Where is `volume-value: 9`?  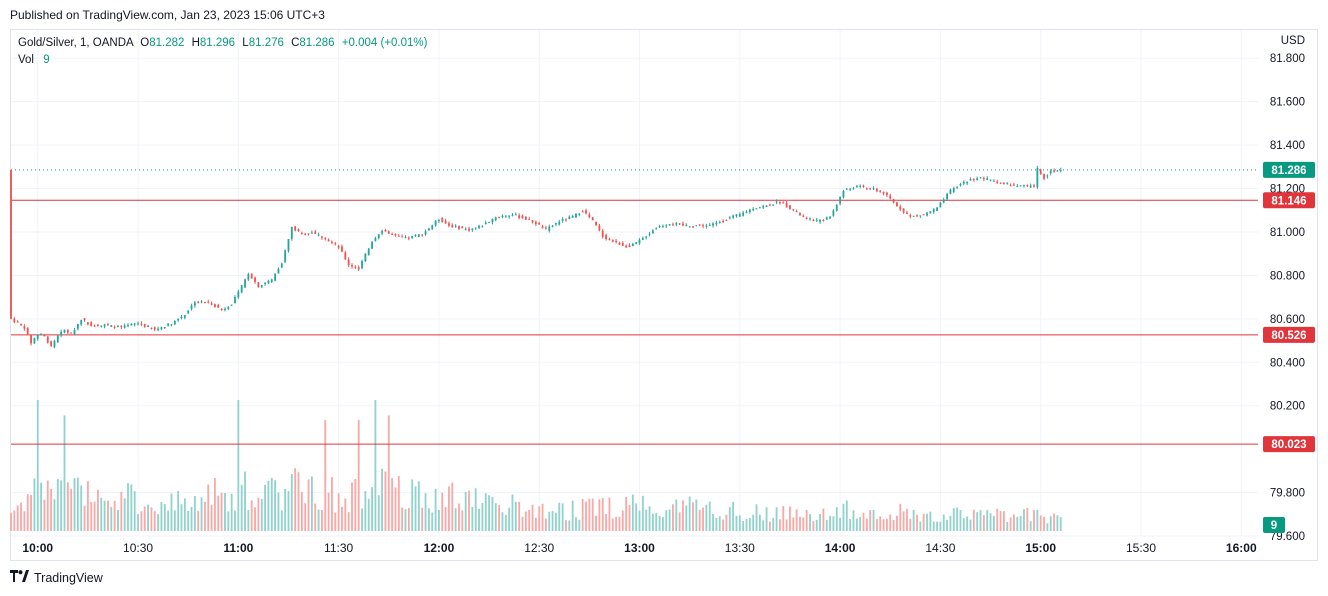
volume-value: 9 is located at coordinates (46, 60).